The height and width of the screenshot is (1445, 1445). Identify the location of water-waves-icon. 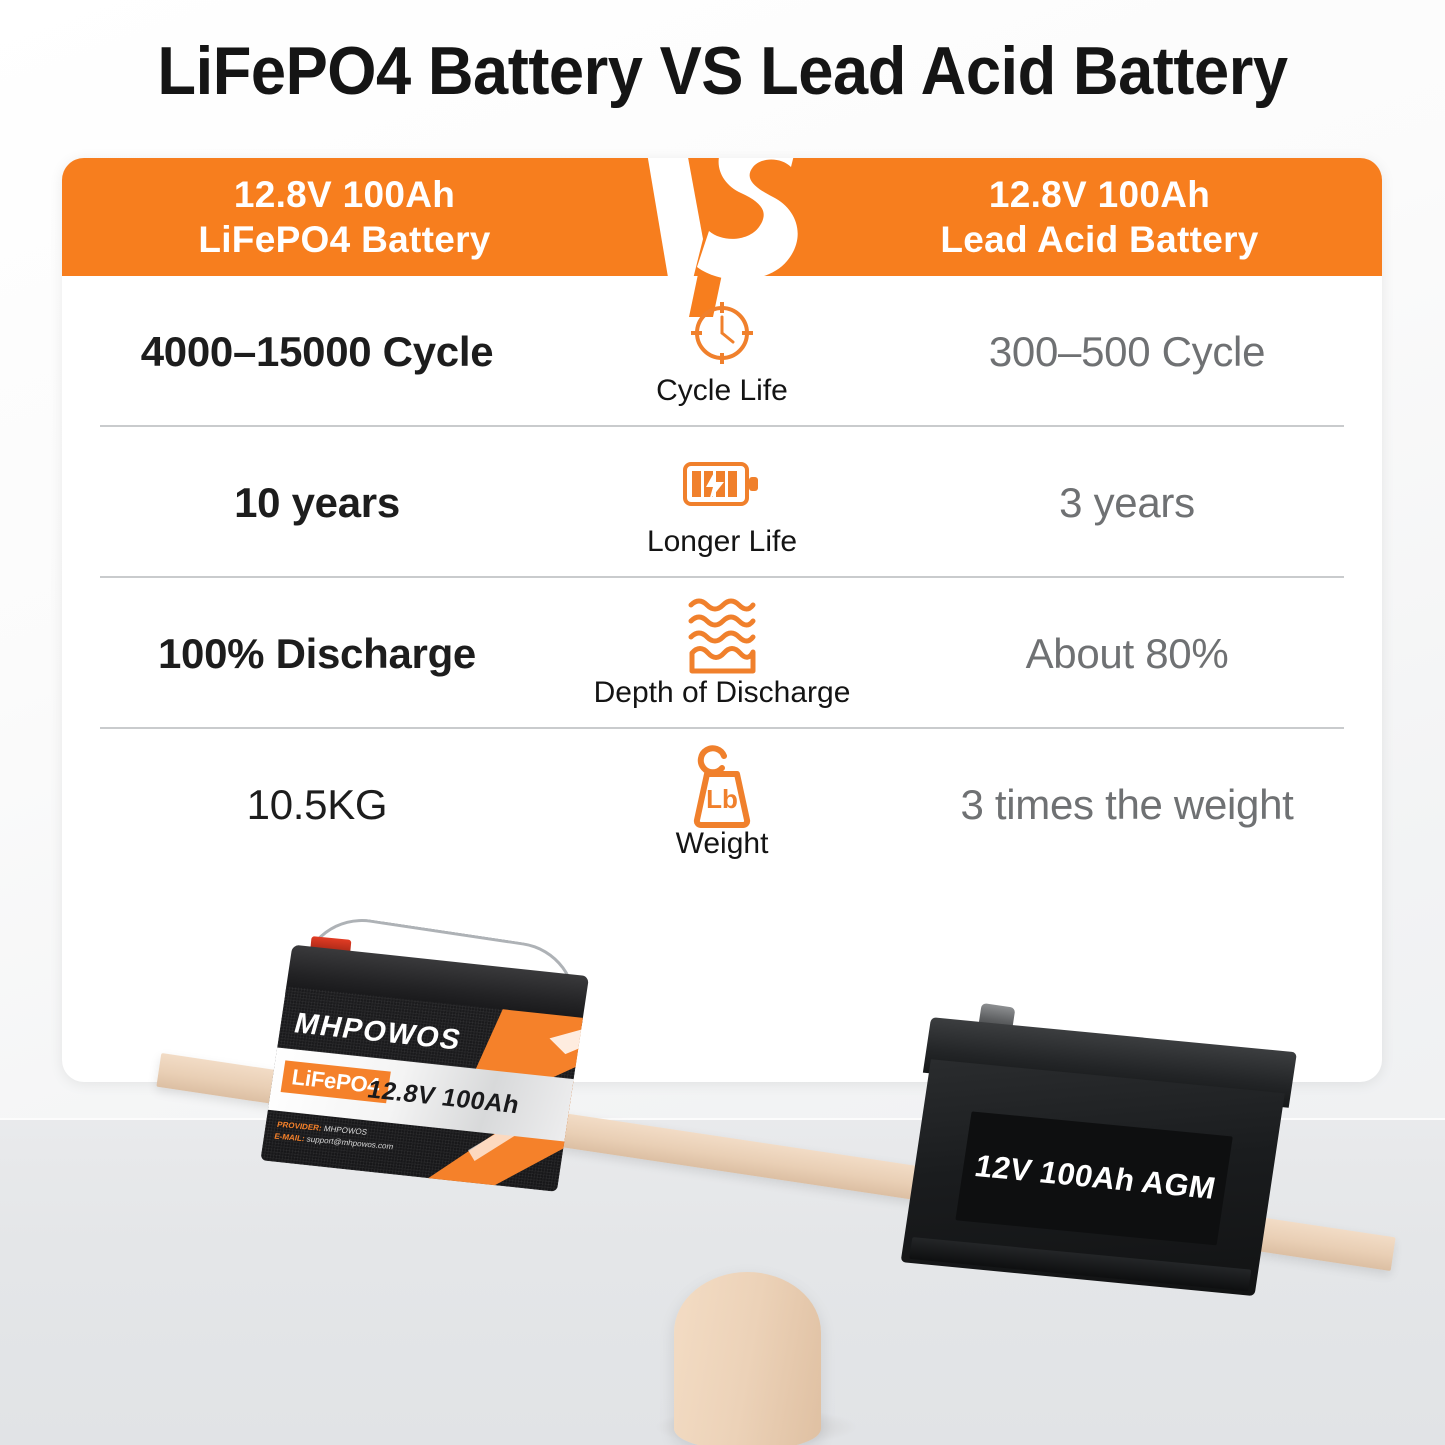
(722, 635).